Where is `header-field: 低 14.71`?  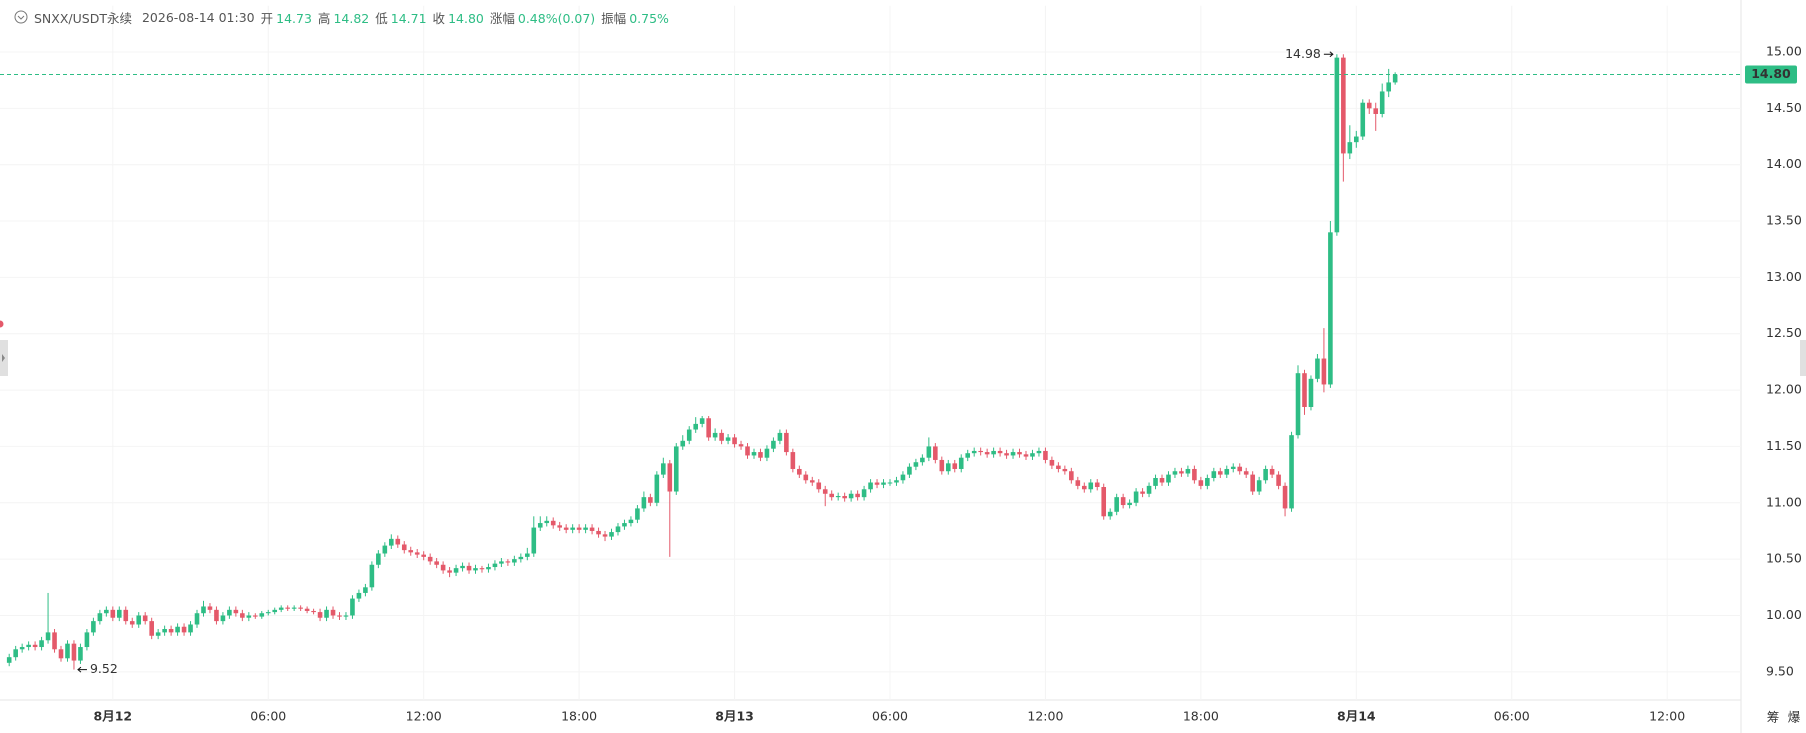 header-field: 低 14.71 is located at coordinates (400, 17).